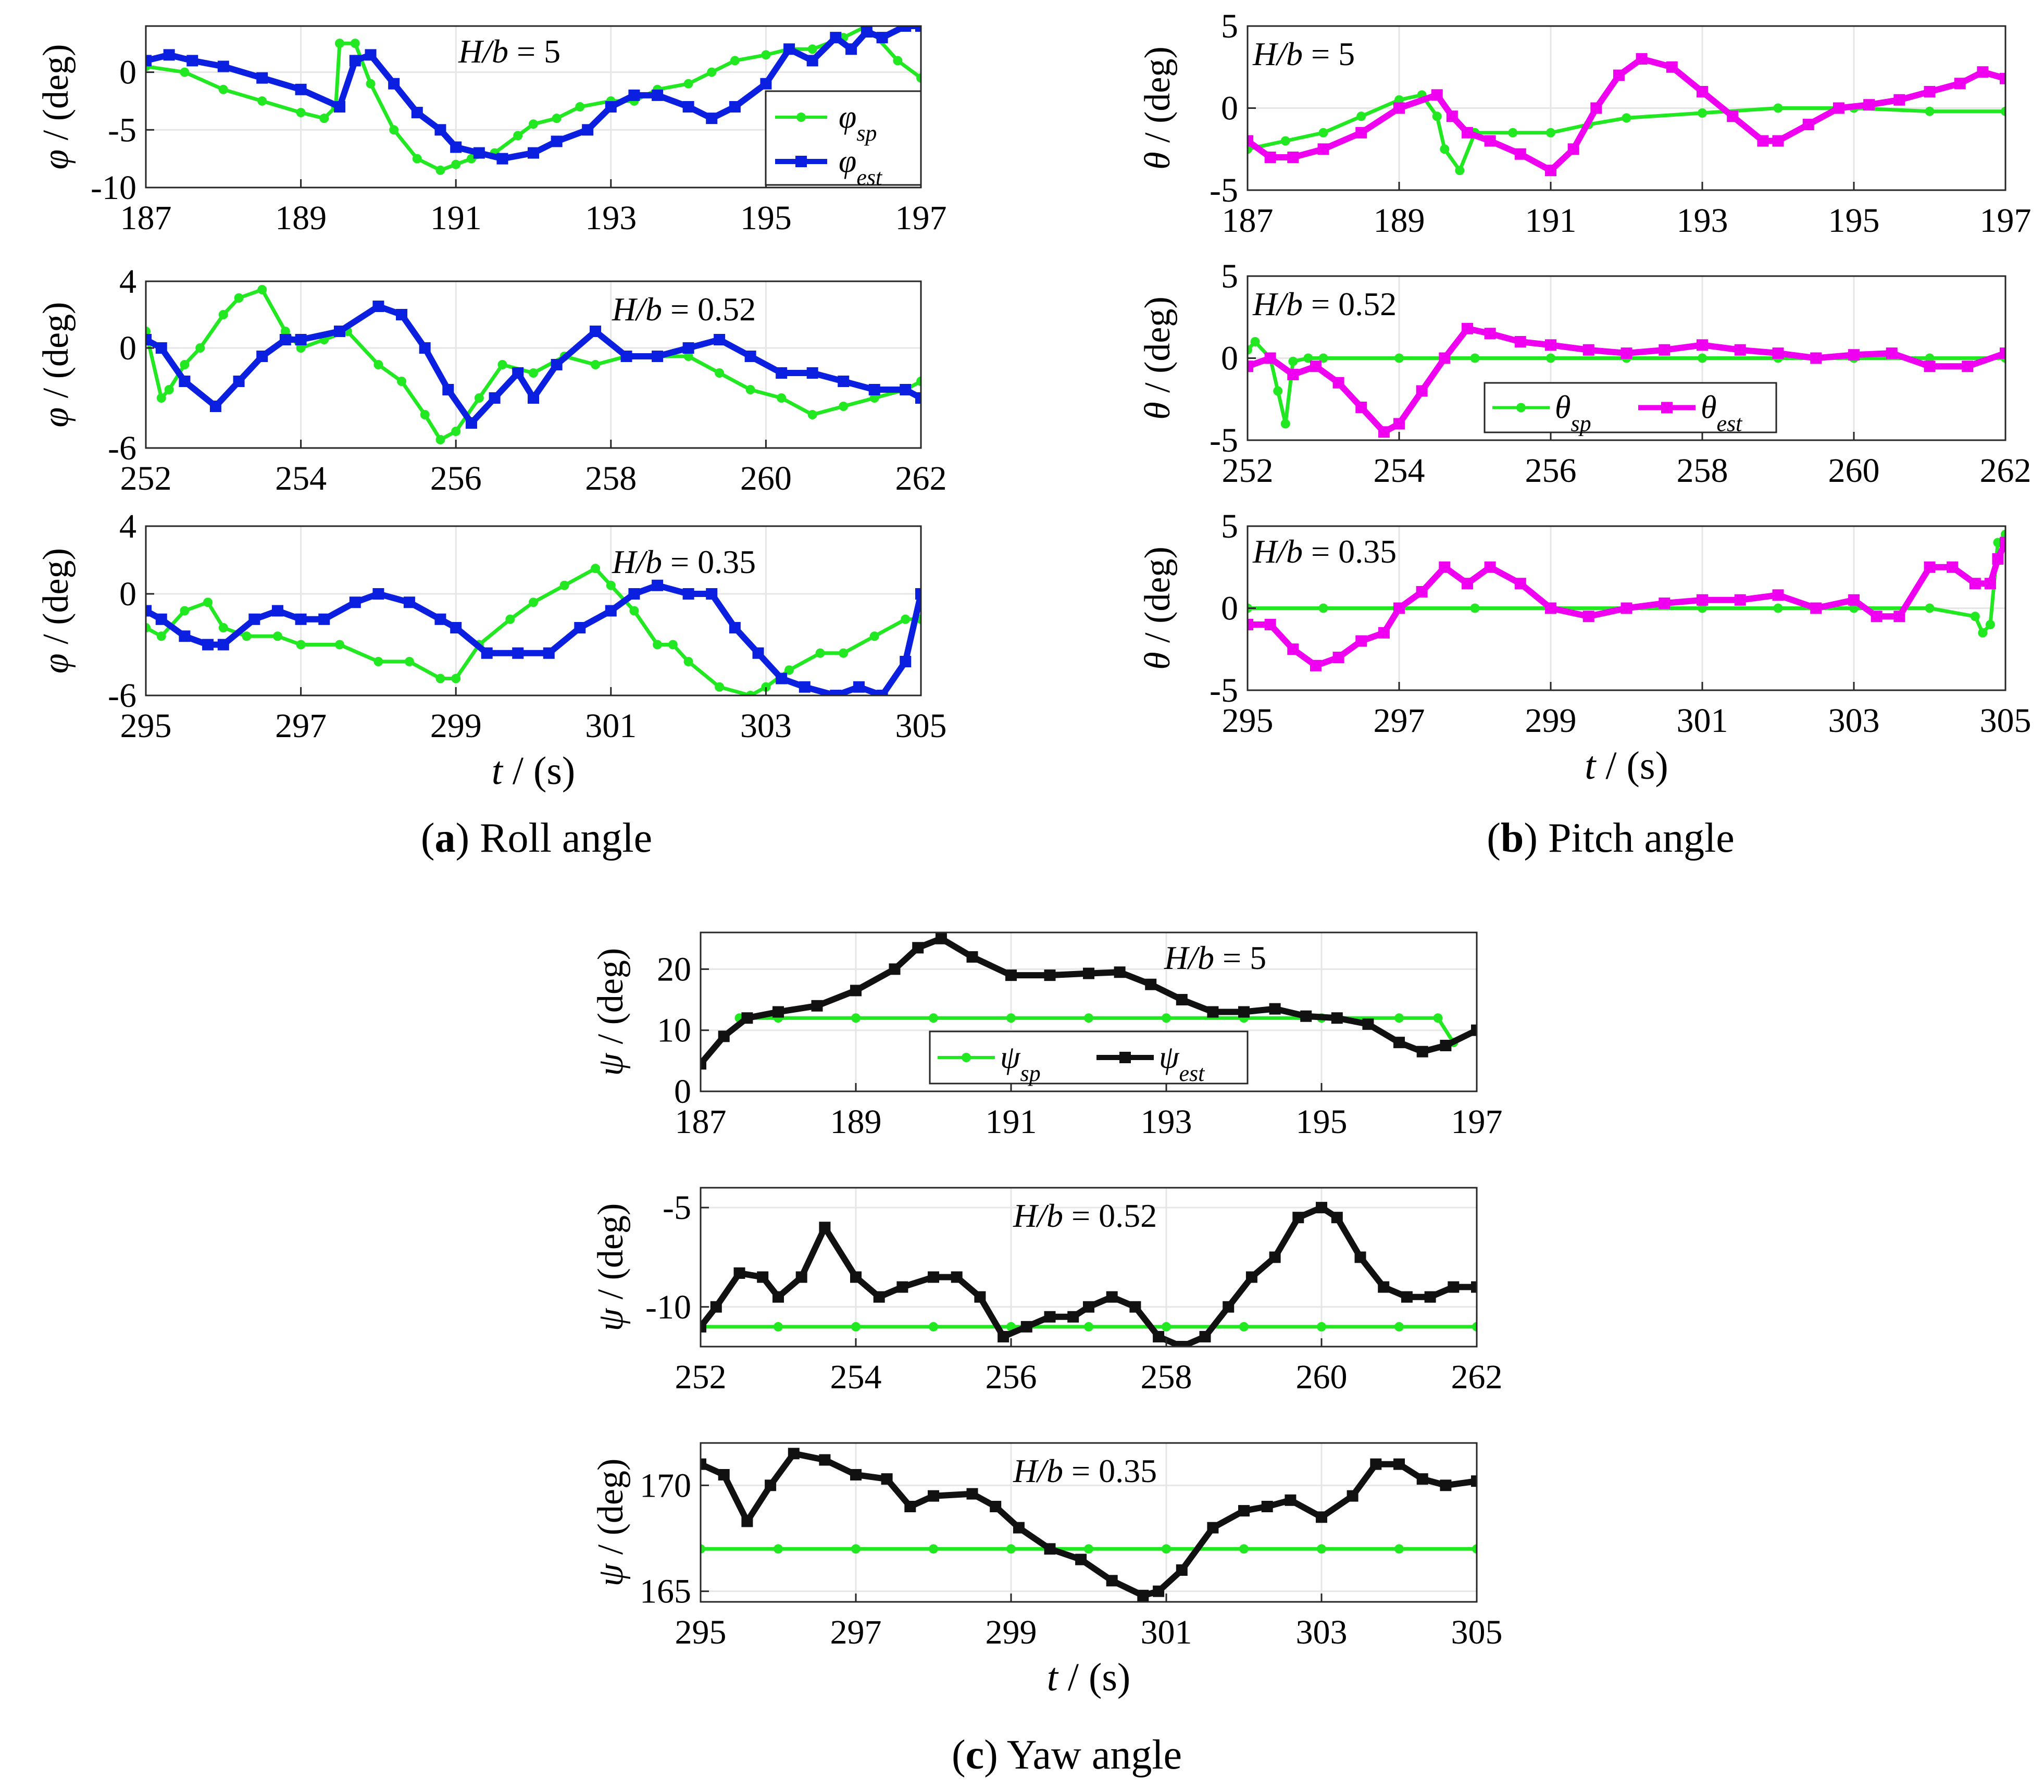 This screenshot has width=2044, height=1792. What do you see at coordinates (1085, 1216) in the screenshot?
I see `annotation: H/b = 0.52` at bounding box center [1085, 1216].